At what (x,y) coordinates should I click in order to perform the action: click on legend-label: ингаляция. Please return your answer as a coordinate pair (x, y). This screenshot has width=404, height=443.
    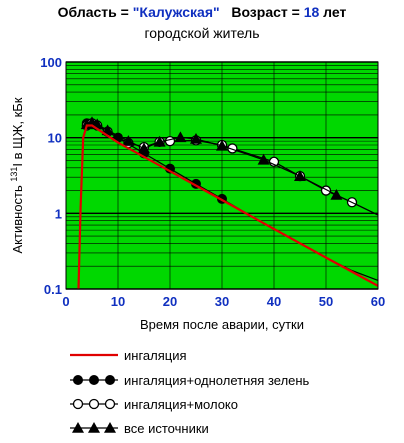
    Looking at the image, I should click on (155, 355).